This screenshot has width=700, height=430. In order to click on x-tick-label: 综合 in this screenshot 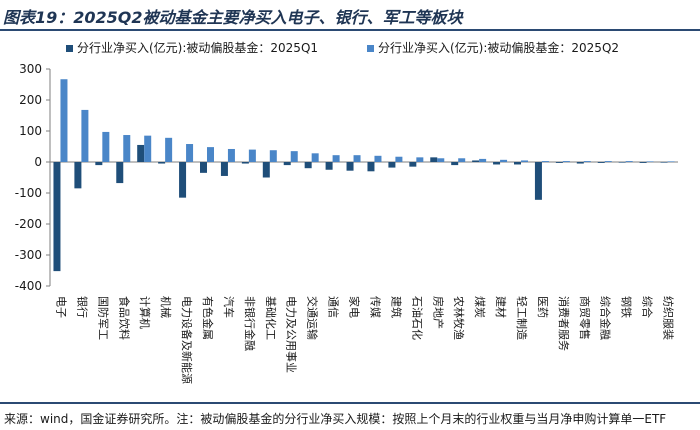, I will do `click(648, 307)`.